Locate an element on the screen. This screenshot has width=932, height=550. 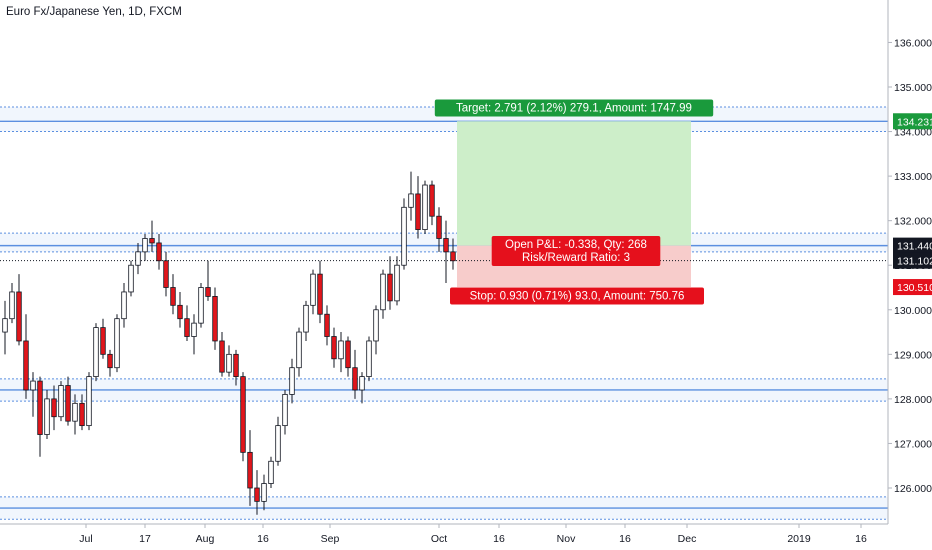
pnl-label-bg is located at coordinates (576, 251).